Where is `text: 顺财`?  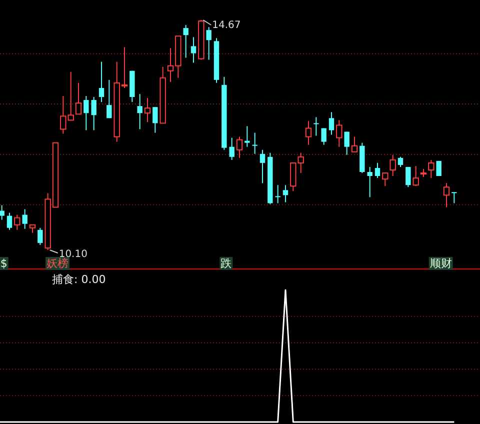
text: 顺财 is located at coordinates (441, 263).